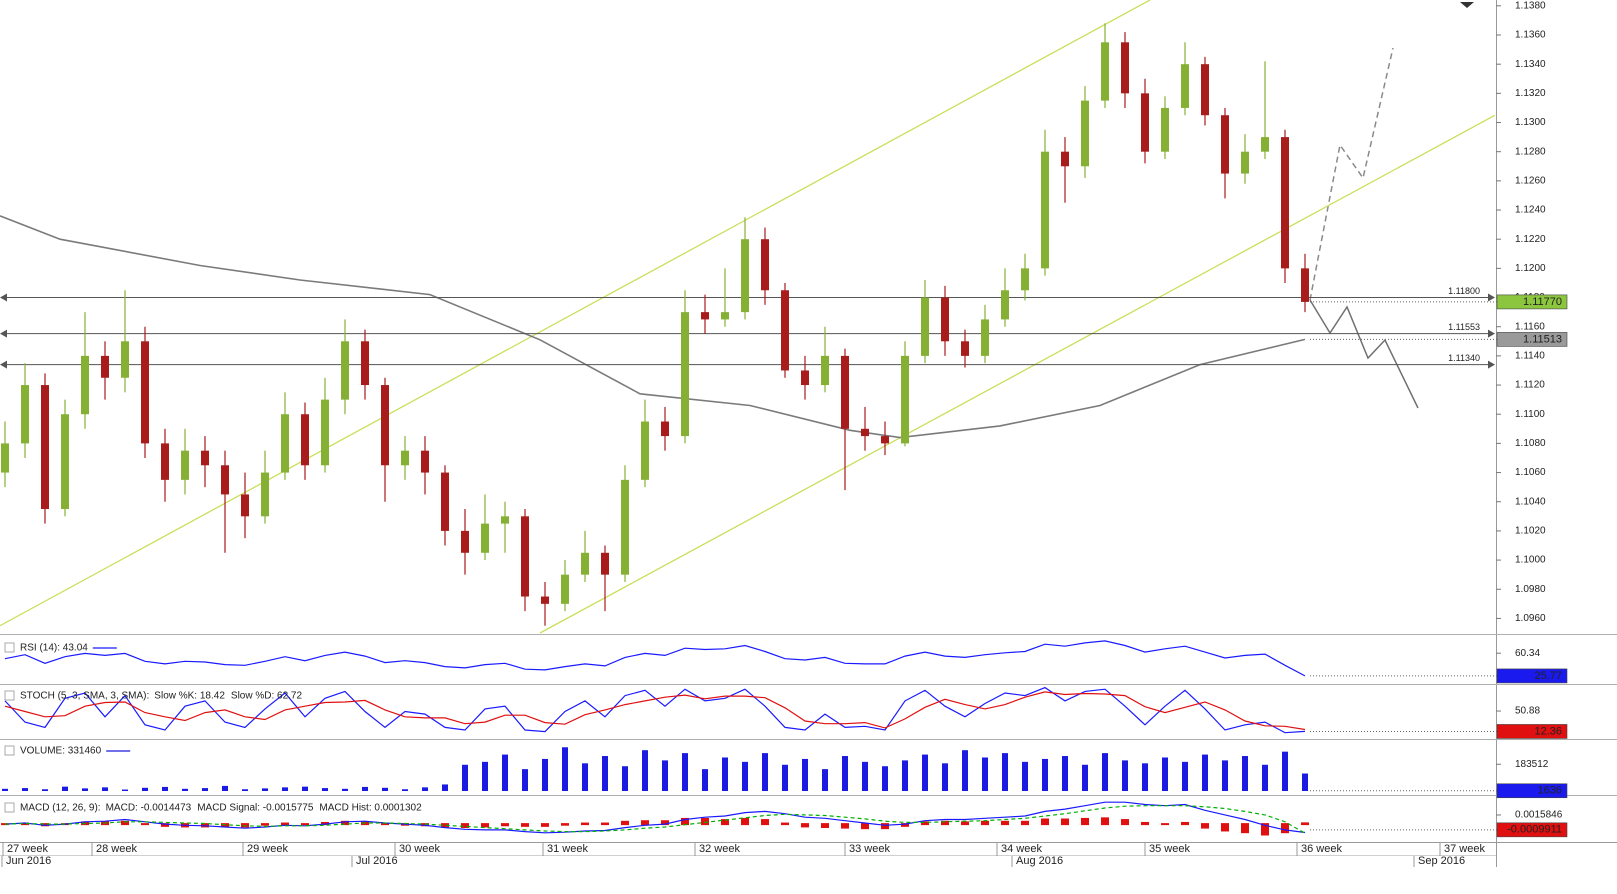 This screenshot has width=1617, height=894. I want to click on y-tick-label: 1.1240, so click(1530, 210).